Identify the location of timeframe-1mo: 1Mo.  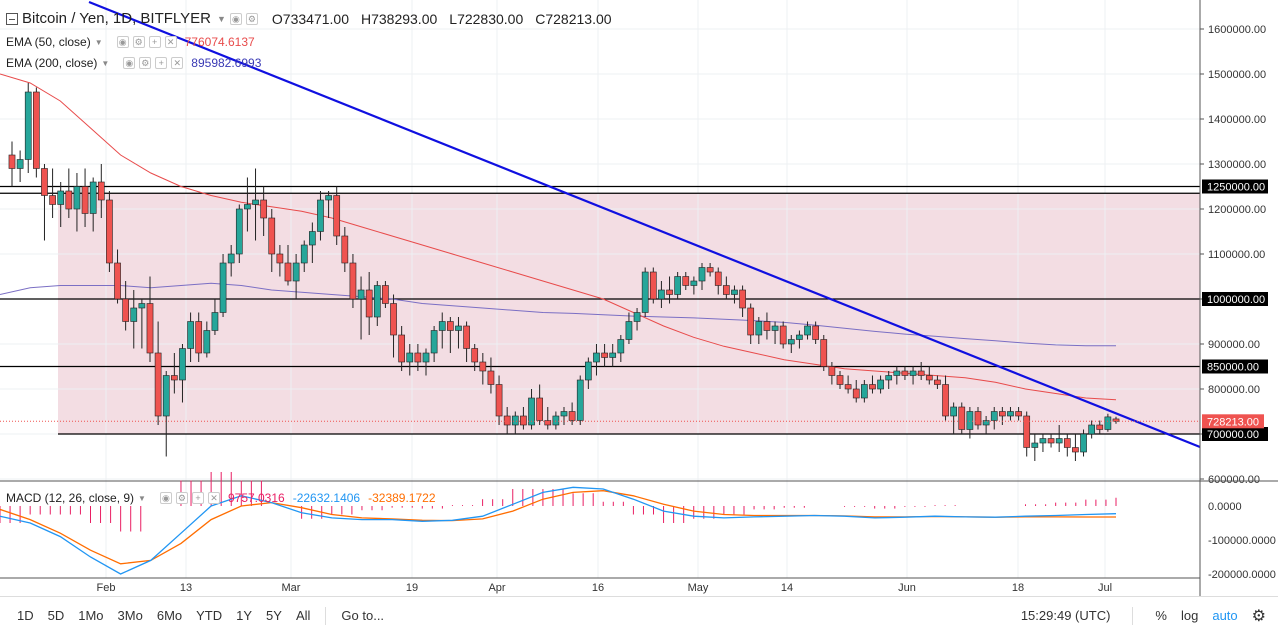
(91, 615).